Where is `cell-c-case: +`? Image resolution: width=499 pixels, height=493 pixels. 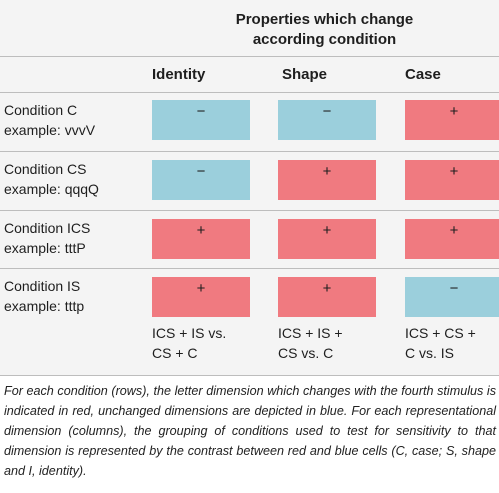 cell-c-case: + is located at coordinates (452, 120).